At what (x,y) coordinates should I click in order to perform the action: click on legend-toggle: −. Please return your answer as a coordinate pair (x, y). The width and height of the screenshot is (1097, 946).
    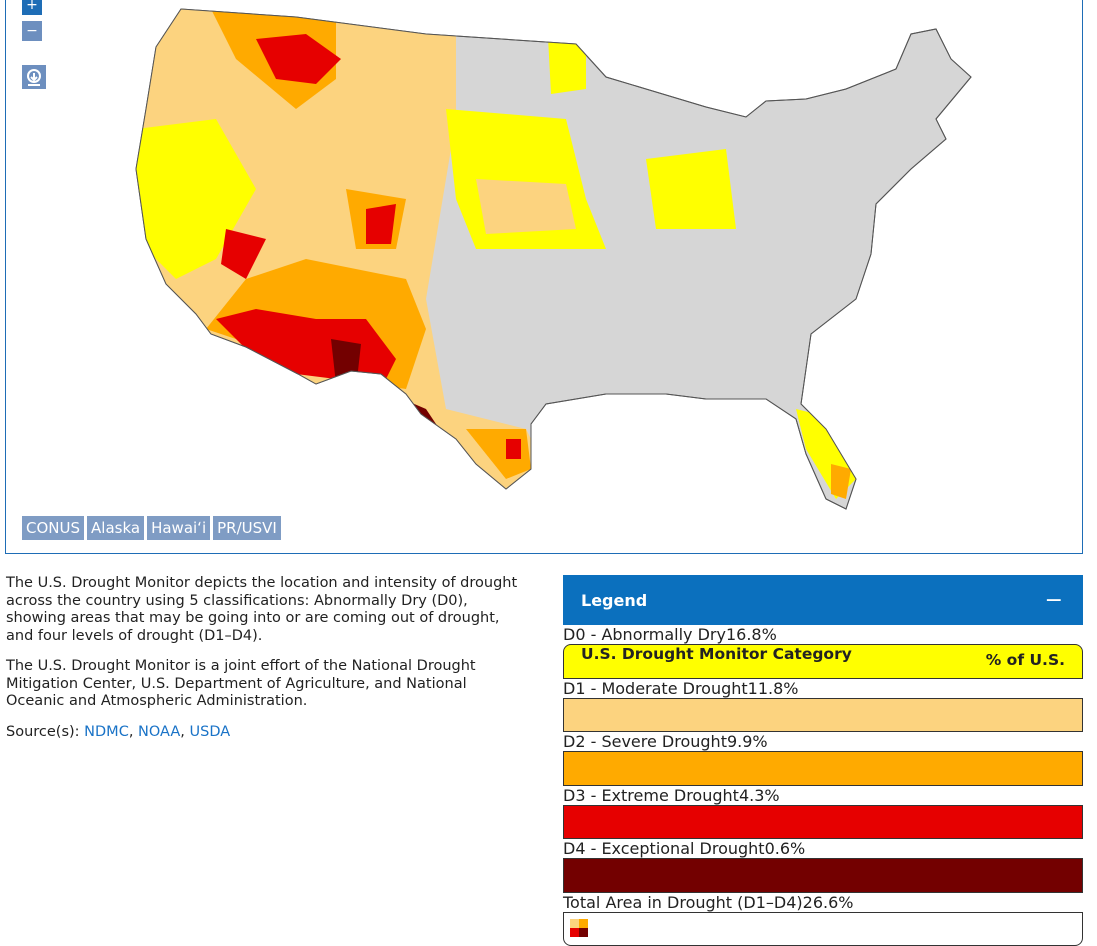
    Looking at the image, I should click on (1054, 600).